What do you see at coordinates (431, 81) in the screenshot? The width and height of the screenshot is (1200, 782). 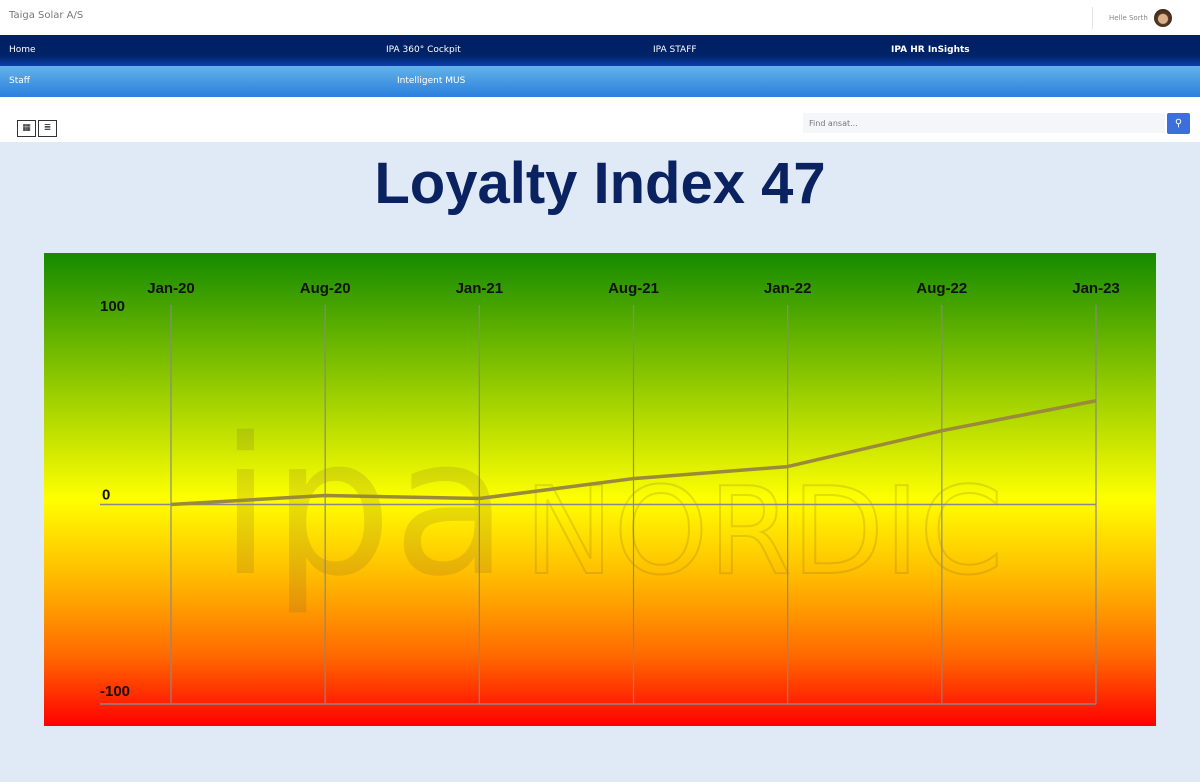 I see `nav-intelligent-mus: Intelligent MUS` at bounding box center [431, 81].